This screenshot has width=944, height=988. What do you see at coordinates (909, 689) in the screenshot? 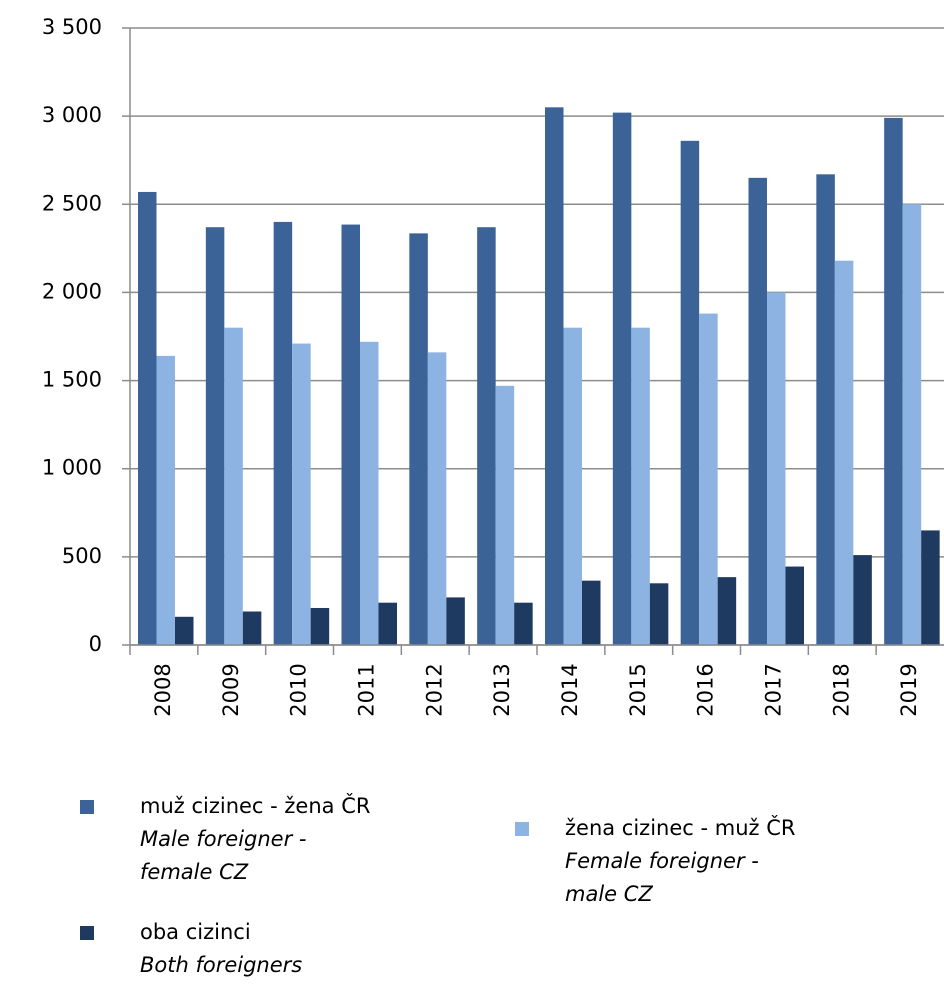
I see `x-tick-label: 2019` at bounding box center [909, 689].